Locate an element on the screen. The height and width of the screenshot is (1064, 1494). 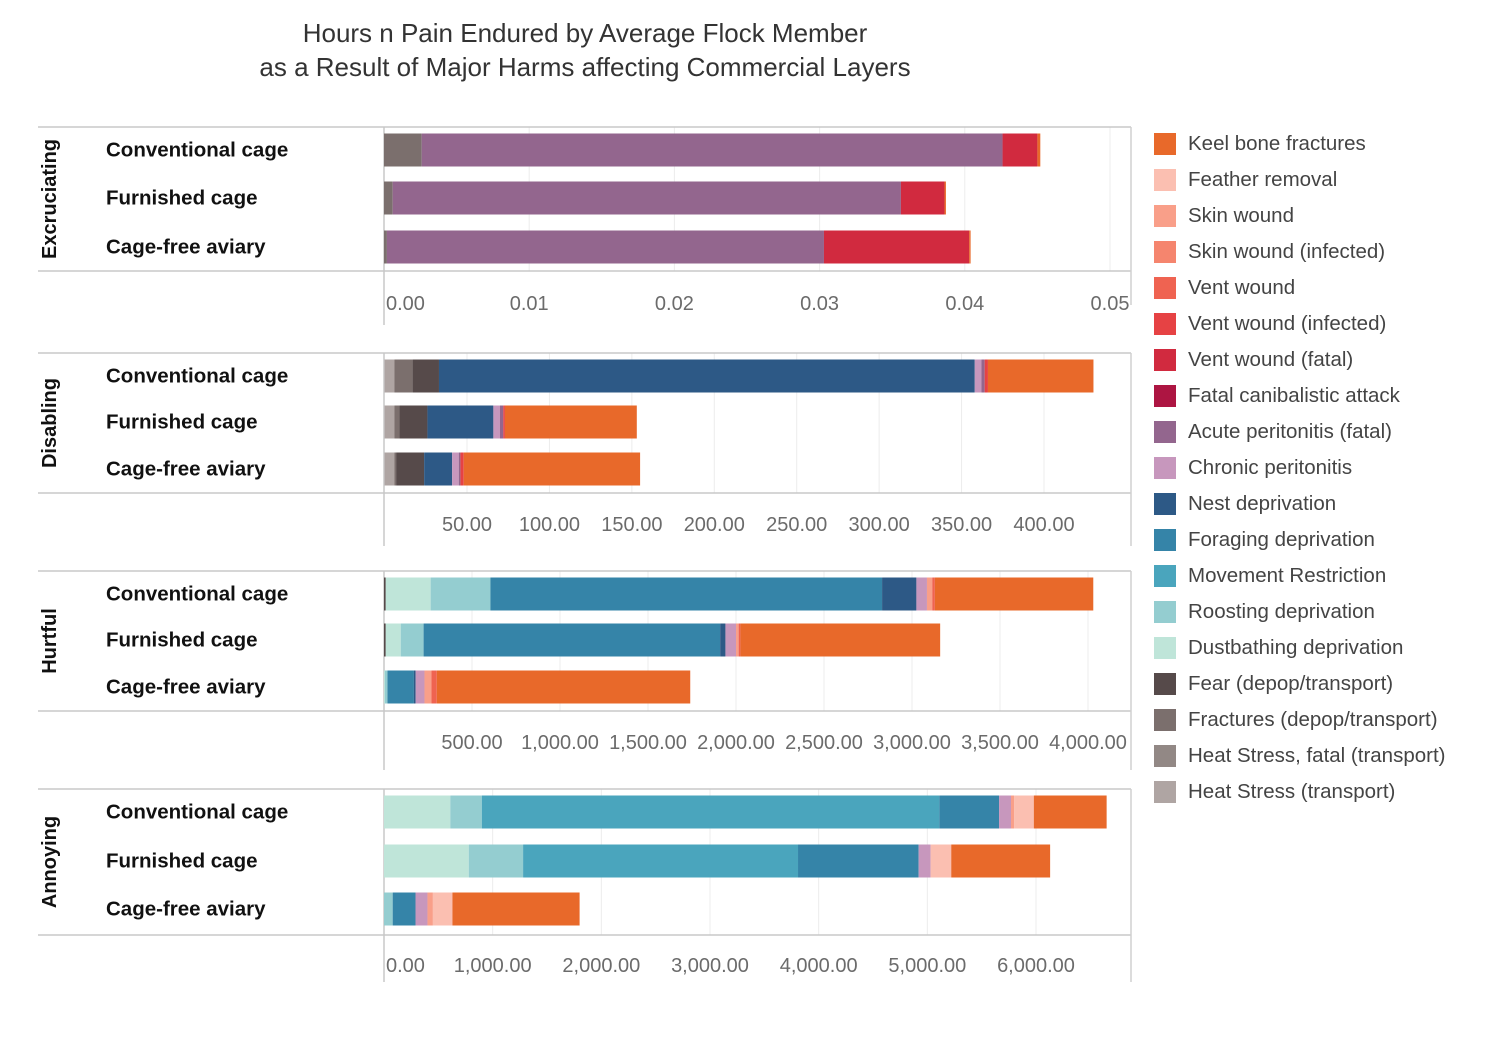
legend-label: Foraging deprivation is located at coordinates (1281, 539).